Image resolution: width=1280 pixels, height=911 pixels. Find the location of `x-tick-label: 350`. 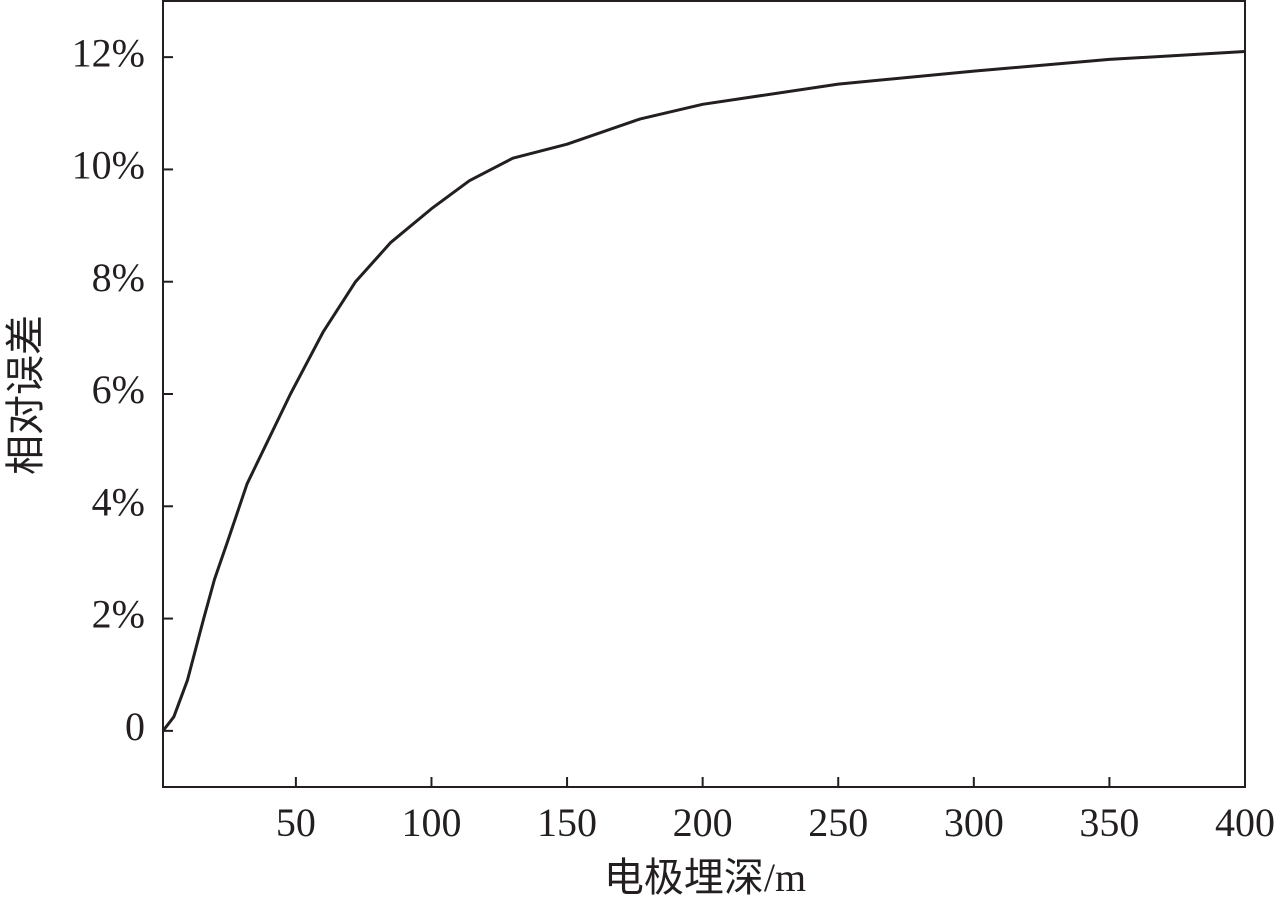

x-tick-label: 350 is located at coordinates (1109, 822).